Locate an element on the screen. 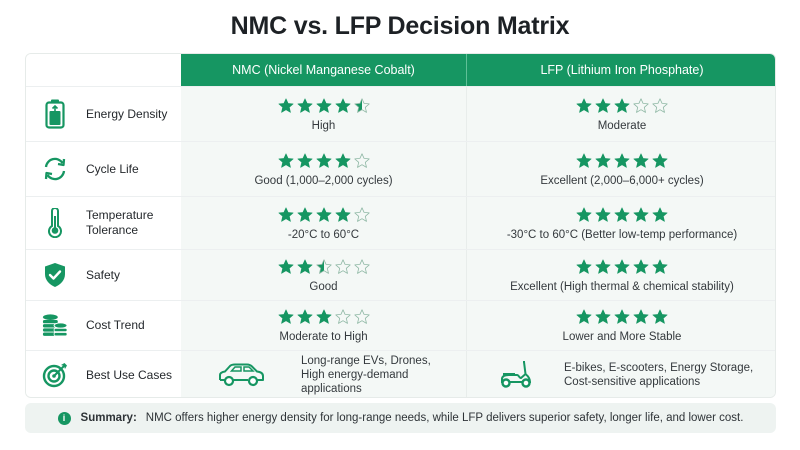 Image resolution: width=800 pixels, height=450 pixels. rating-text: -20°C to 60°C is located at coordinates (323, 234).